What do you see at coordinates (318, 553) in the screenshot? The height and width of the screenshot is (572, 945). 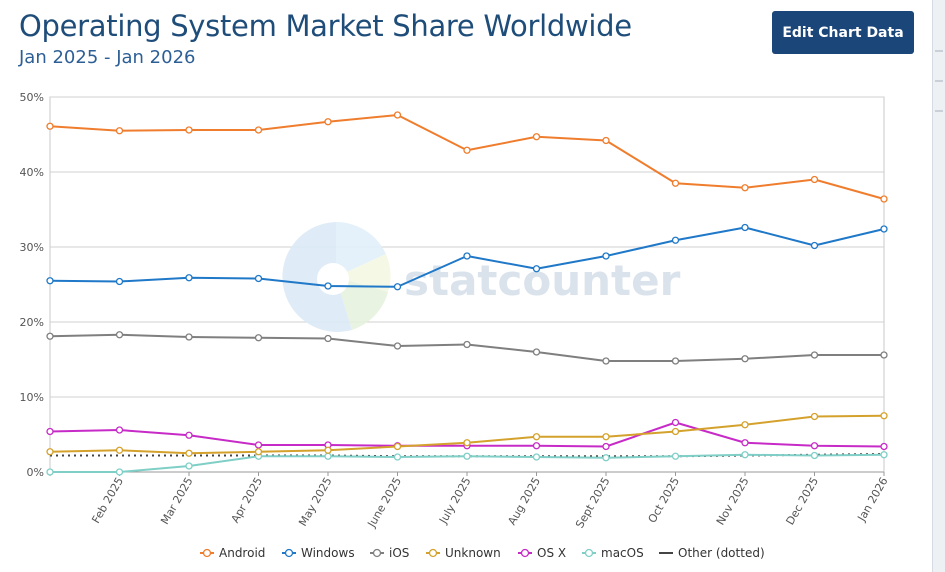 I see `legend-item-windows: Windows` at bounding box center [318, 553].